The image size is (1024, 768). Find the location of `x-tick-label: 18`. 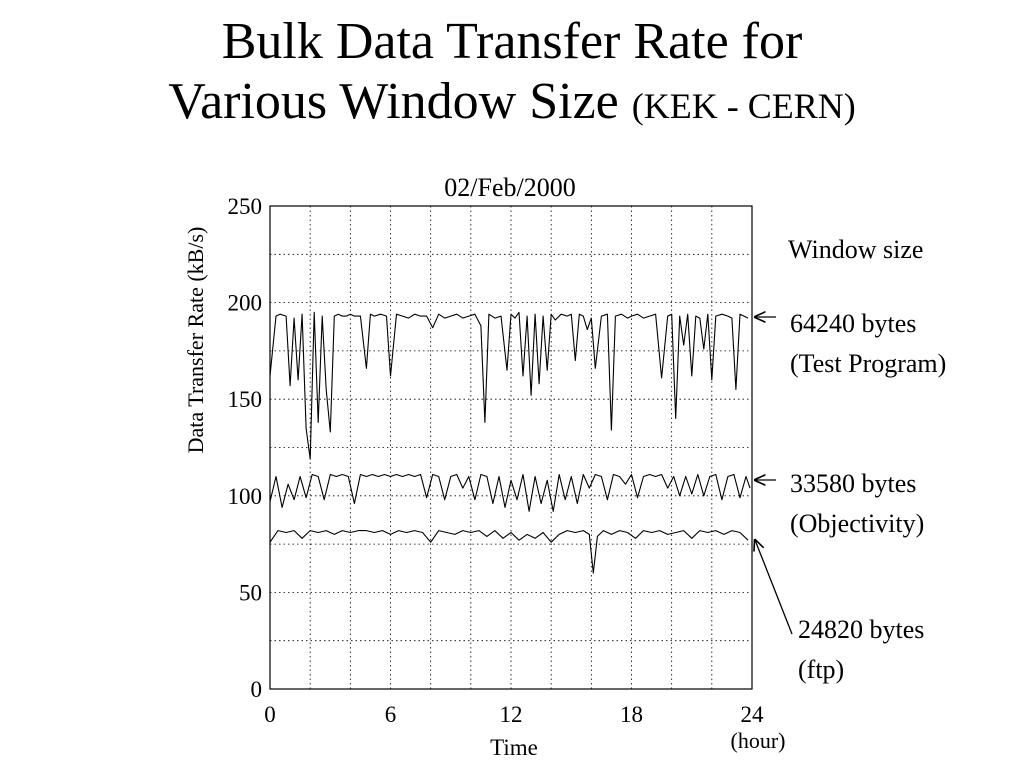

x-tick-label: 18 is located at coordinates (631, 714).